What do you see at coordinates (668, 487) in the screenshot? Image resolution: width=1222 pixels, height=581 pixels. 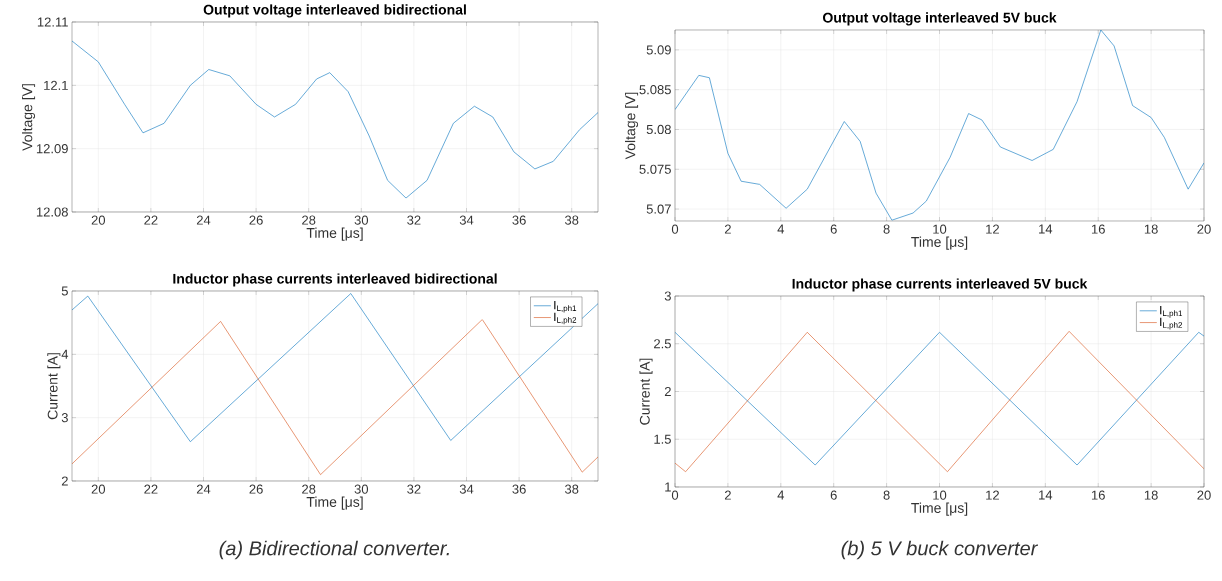 I see `y-tick-label: 1` at bounding box center [668, 487].